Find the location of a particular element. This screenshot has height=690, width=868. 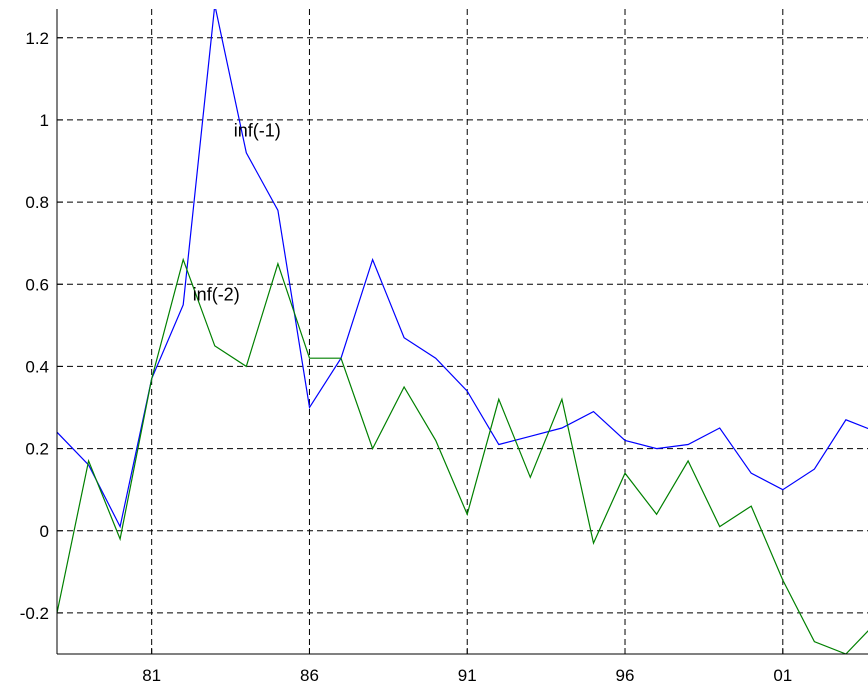

x-tick-label: 96 is located at coordinates (625, 675).